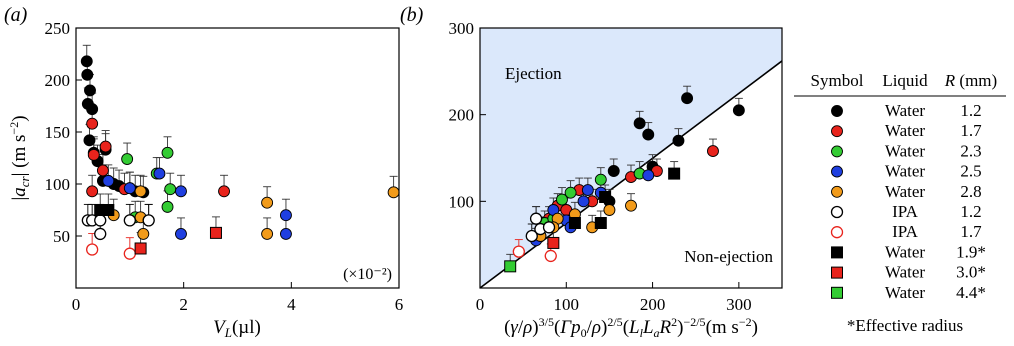 The width and height of the screenshot is (1014, 346). What do you see at coordinates (237, 328) in the screenshot?
I see `x-axis-label-a: VL(µl)` at bounding box center [237, 328].